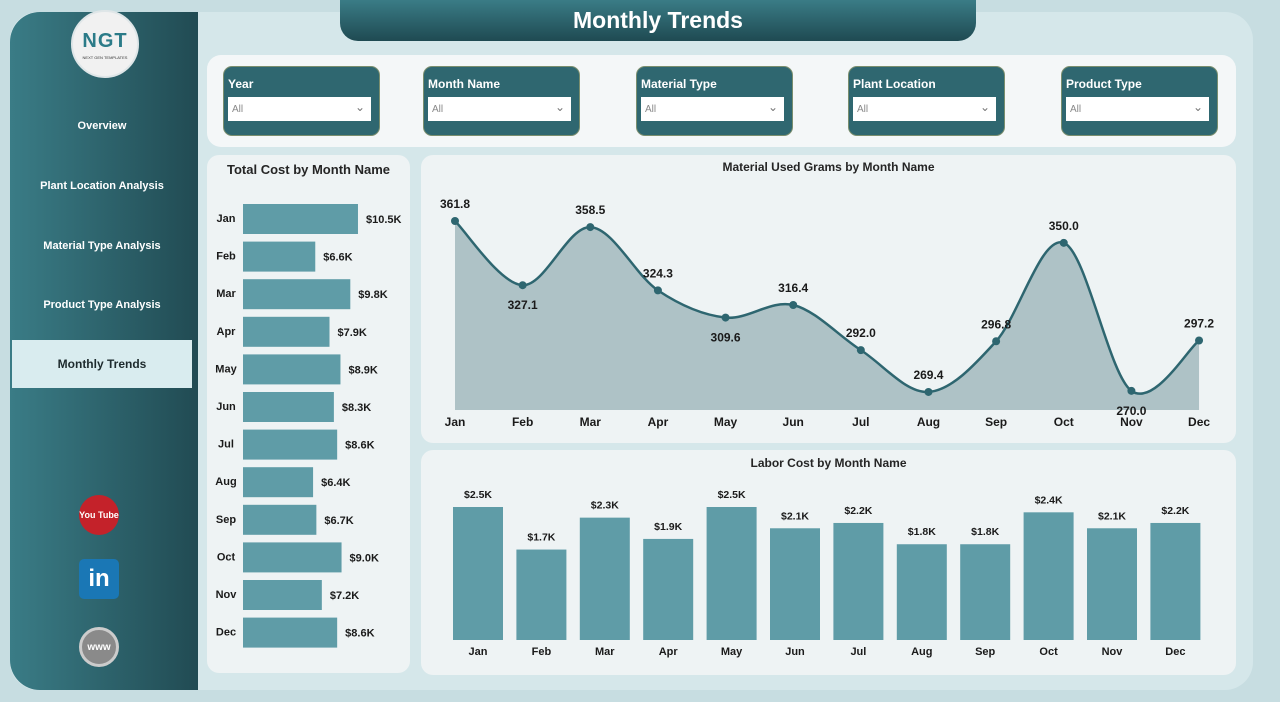 Image resolution: width=1280 pixels, height=702 pixels. I want to click on data-label: $8.3K, so click(356, 408).